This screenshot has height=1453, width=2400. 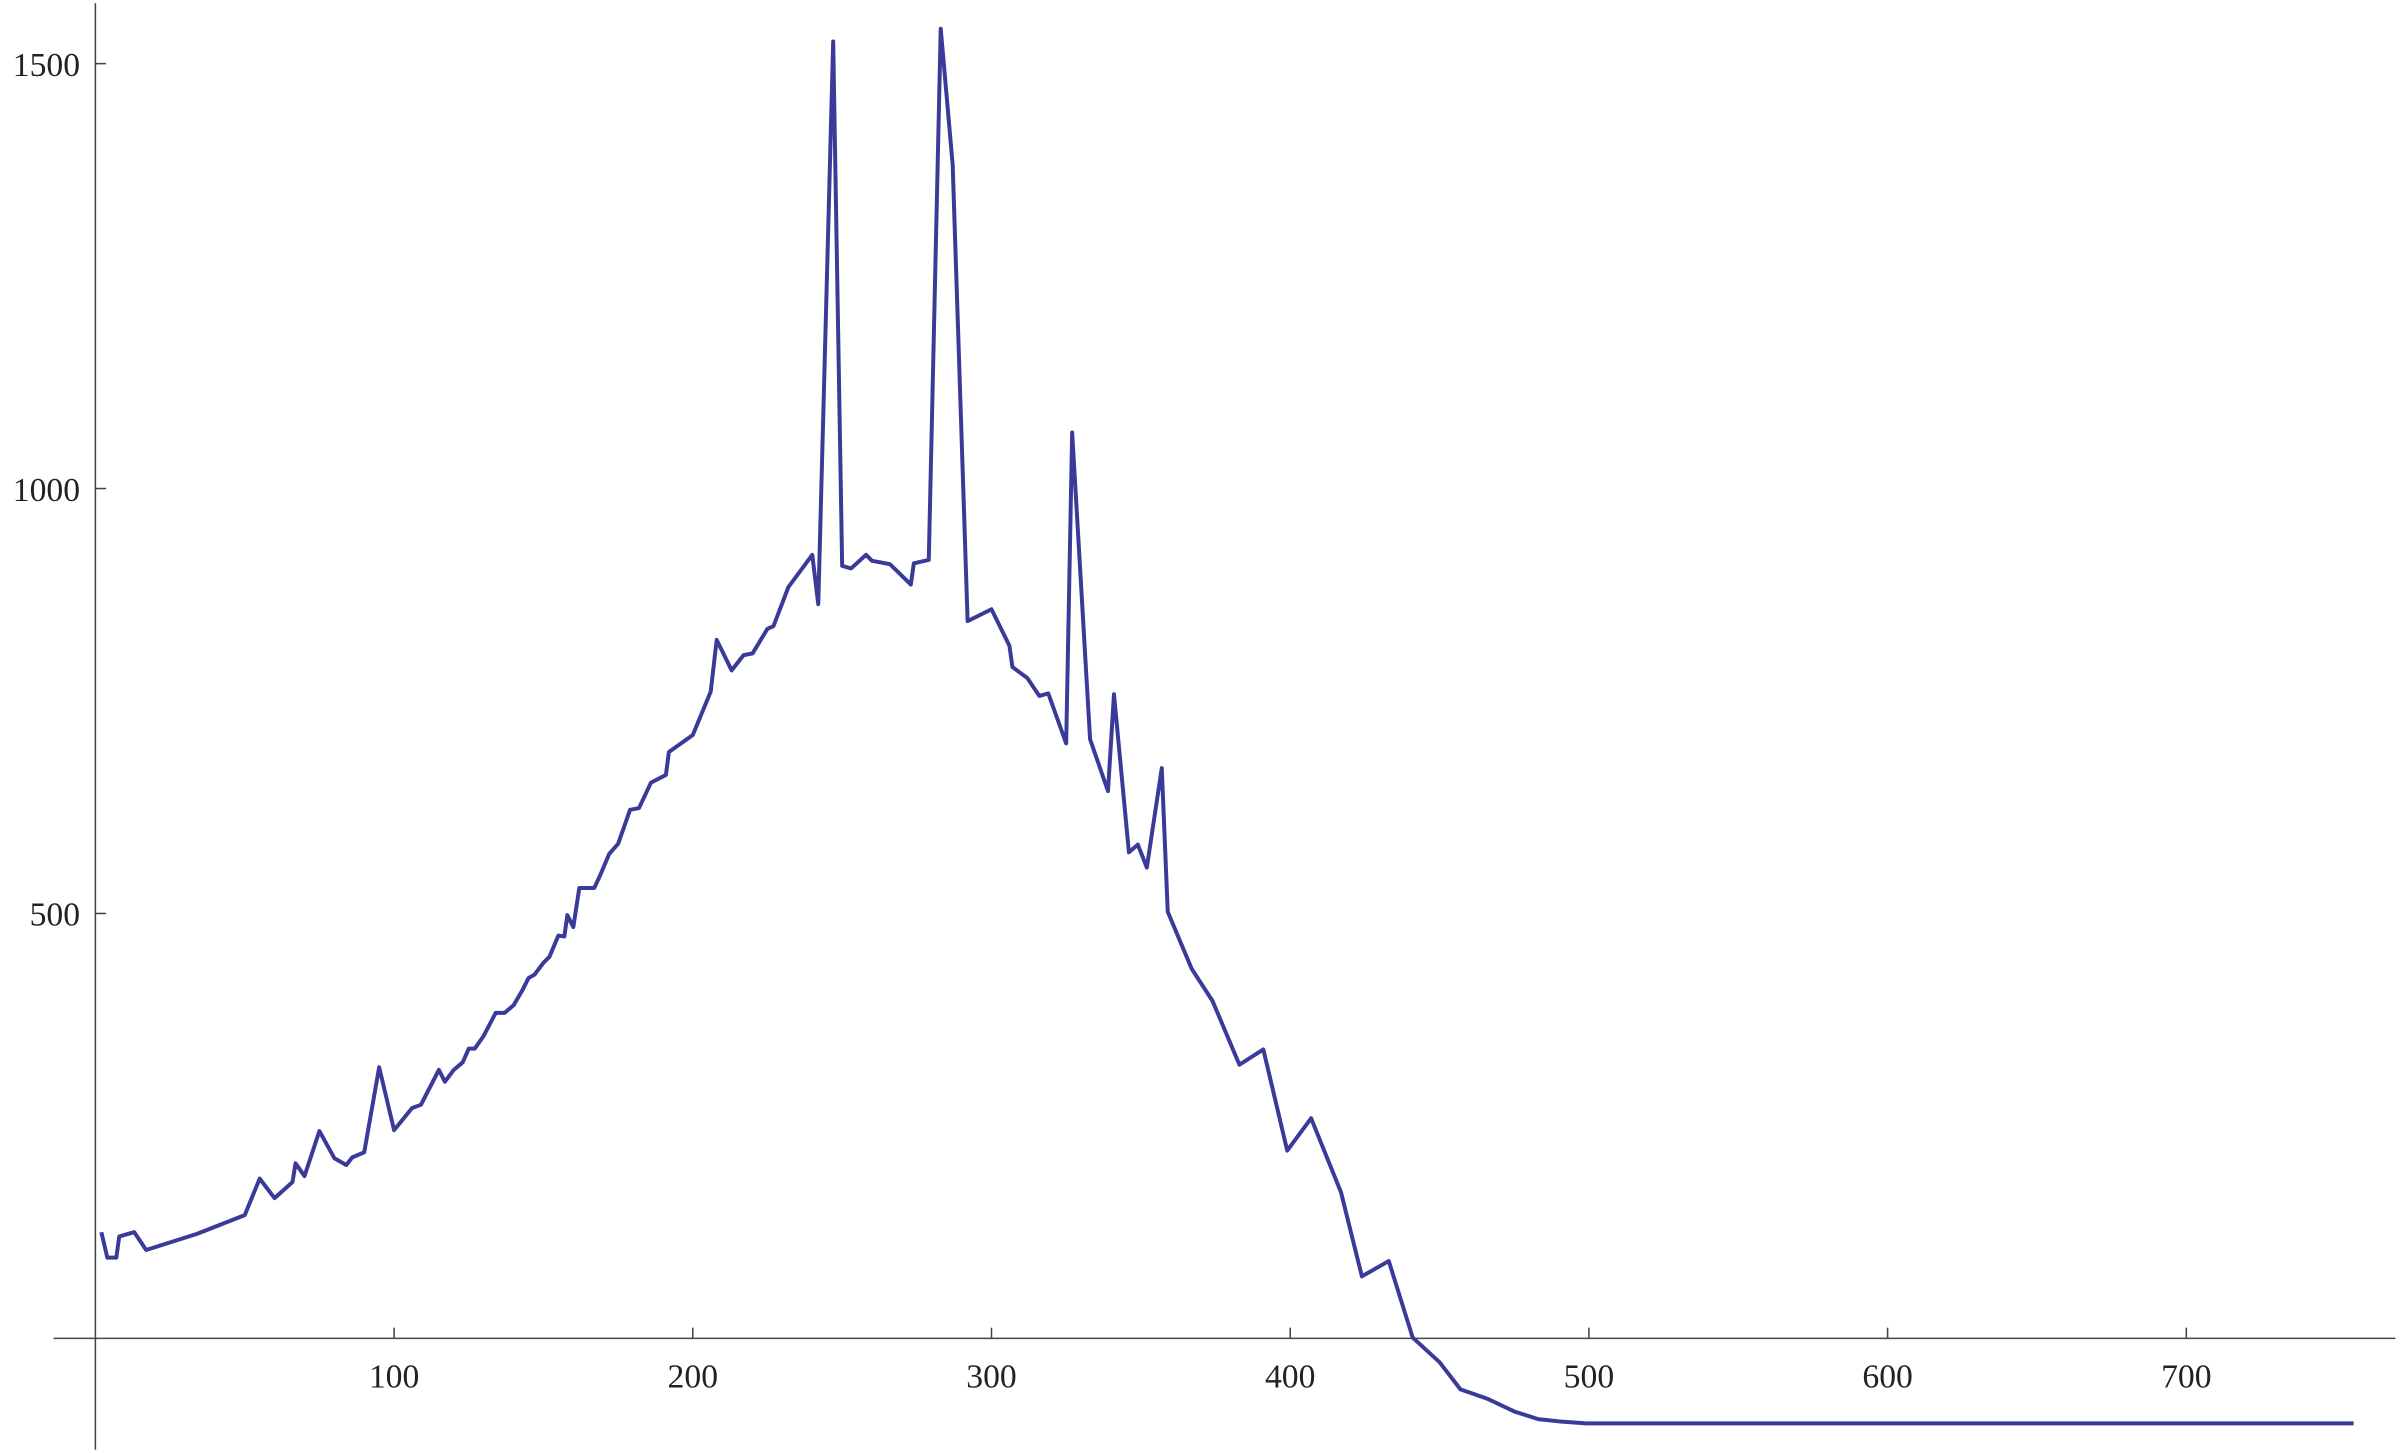 What do you see at coordinates (46, 490) in the screenshot?
I see `y-tick-label: 1000` at bounding box center [46, 490].